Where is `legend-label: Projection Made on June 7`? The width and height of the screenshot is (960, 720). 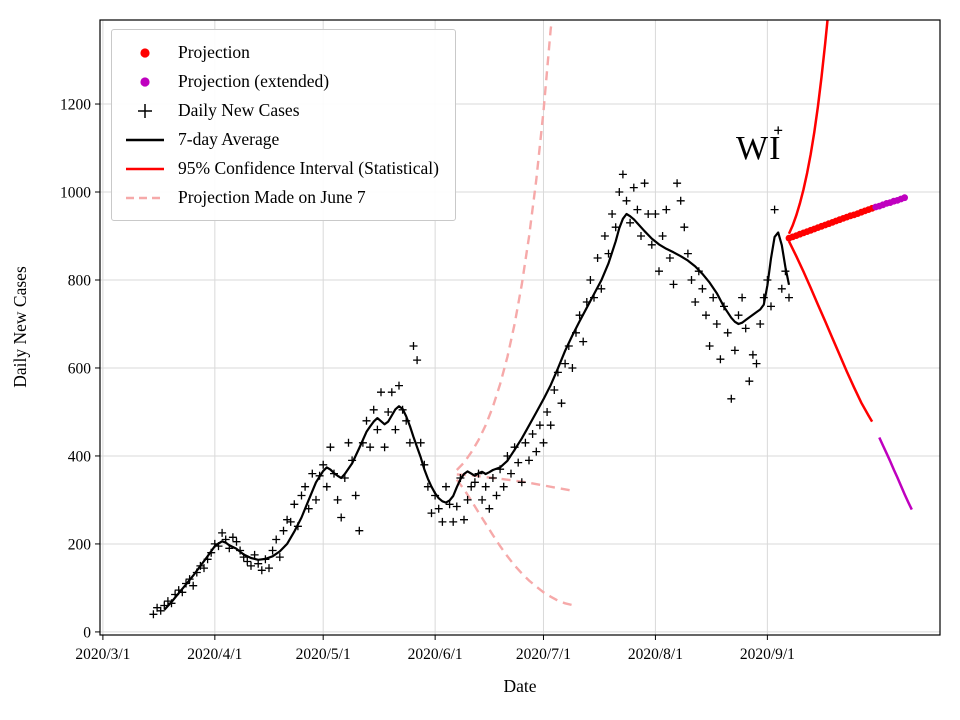 legend-label: Projection Made on June 7 is located at coordinates (272, 197).